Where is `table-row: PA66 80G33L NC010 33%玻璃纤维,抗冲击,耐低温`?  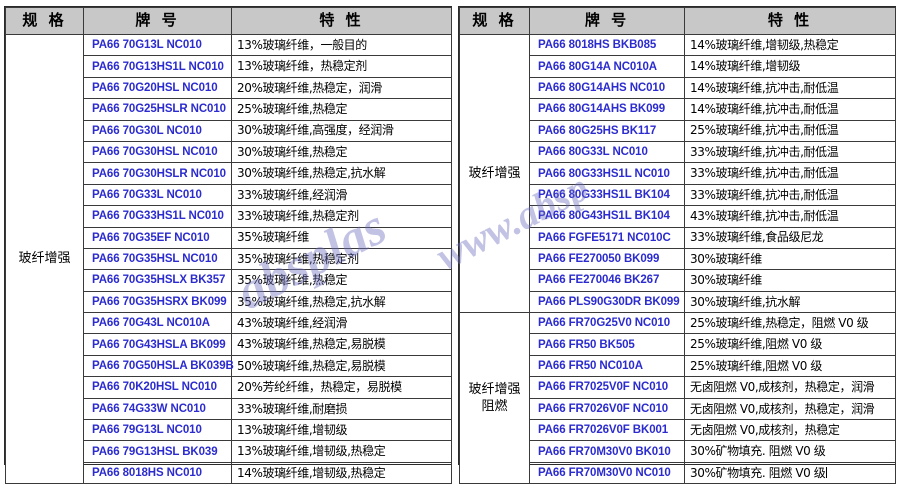
table-row: PA66 80G33L NC010 33%玻璃纤维,抗冲击,耐低温 is located at coordinates (678, 152).